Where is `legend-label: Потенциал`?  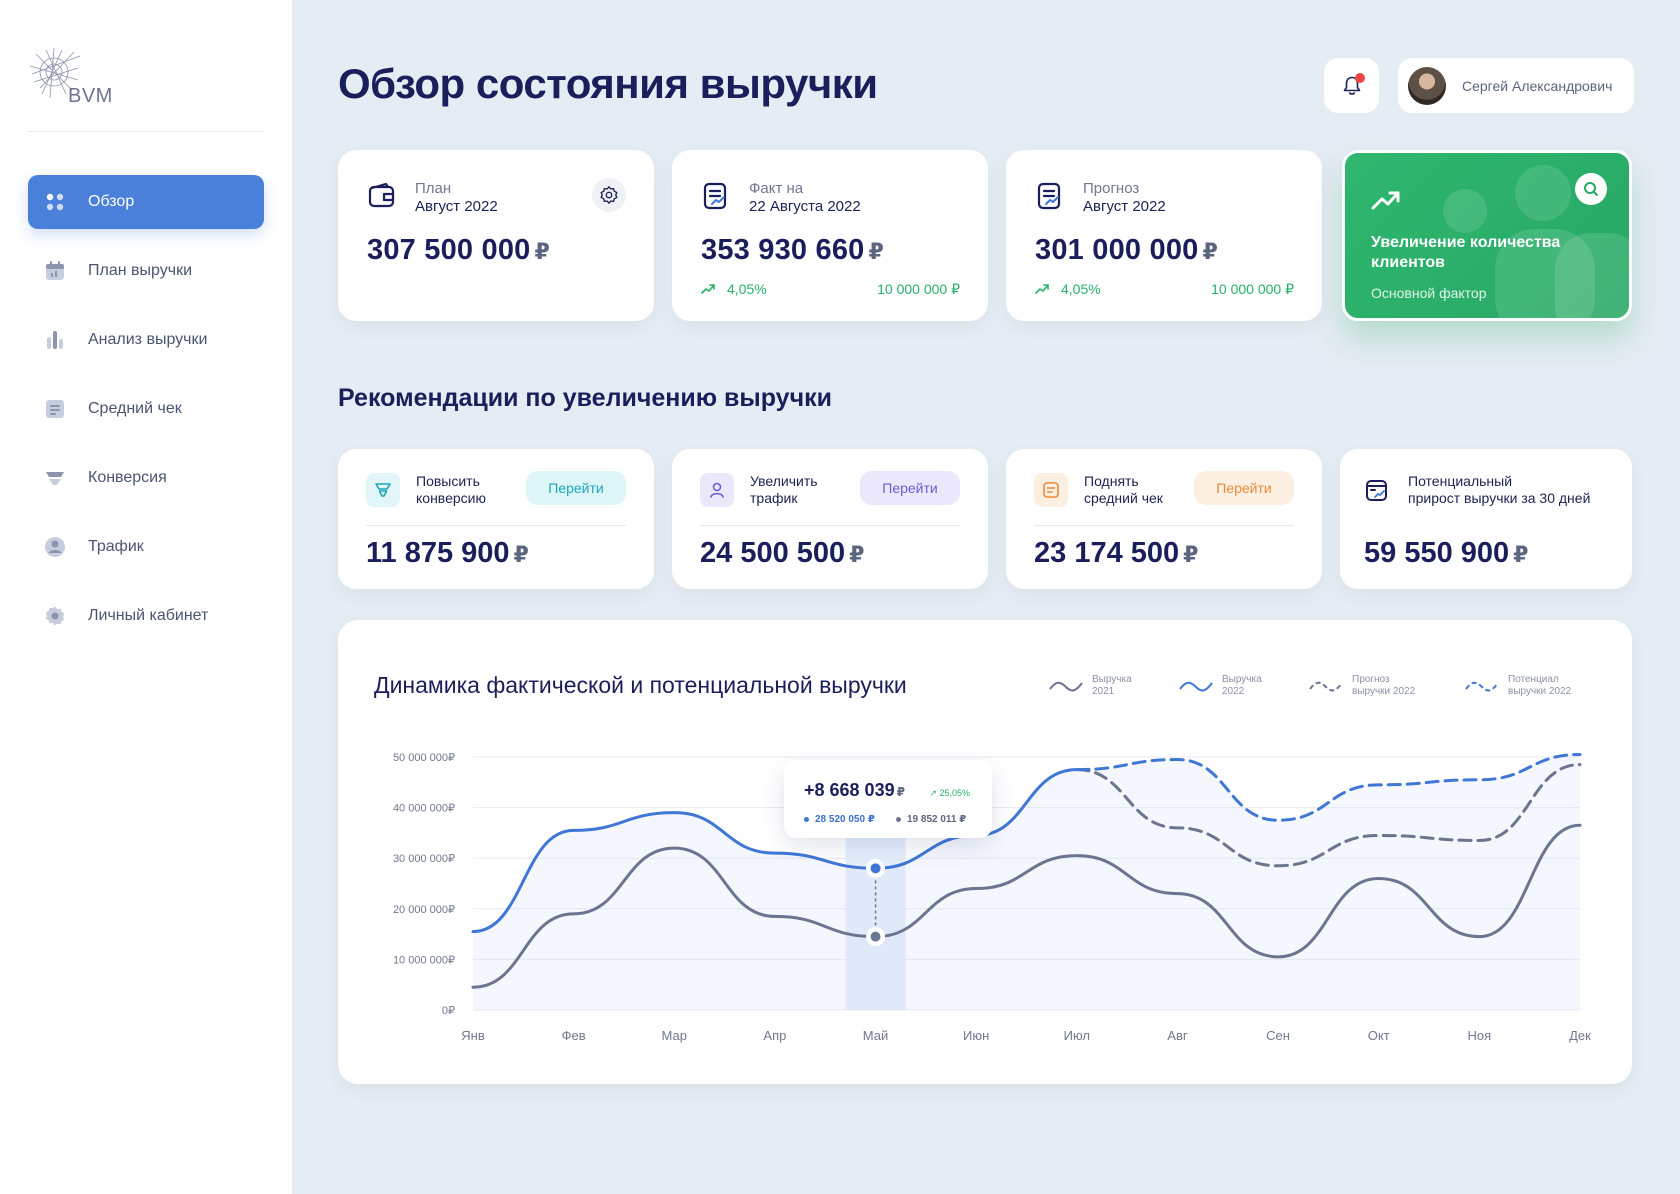 legend-label: Потенциал is located at coordinates (1533, 679).